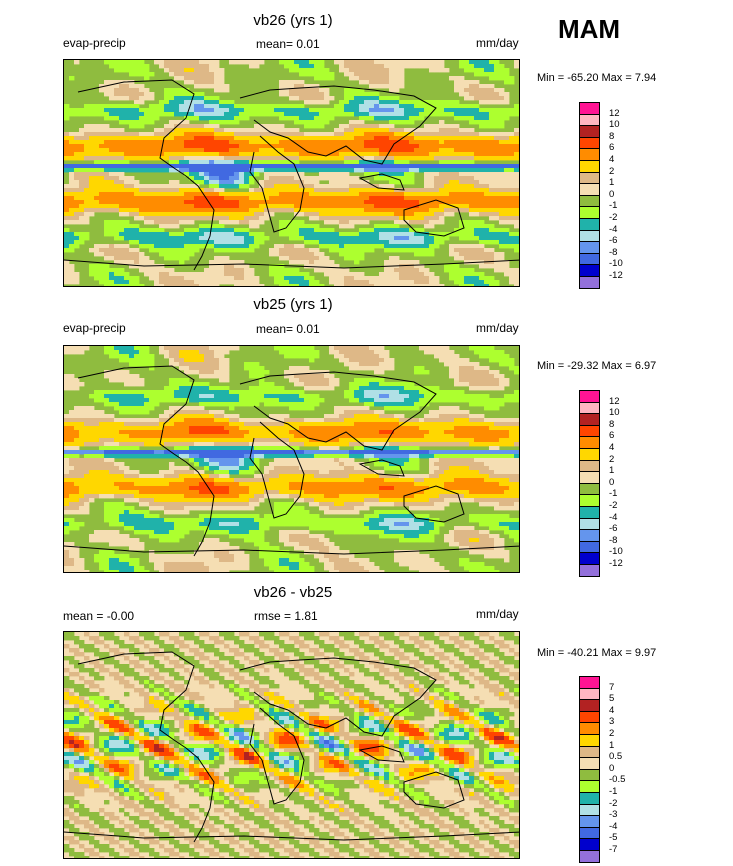  I want to click on panel-1-mean-label: mean= 0.01, so click(288, 44).